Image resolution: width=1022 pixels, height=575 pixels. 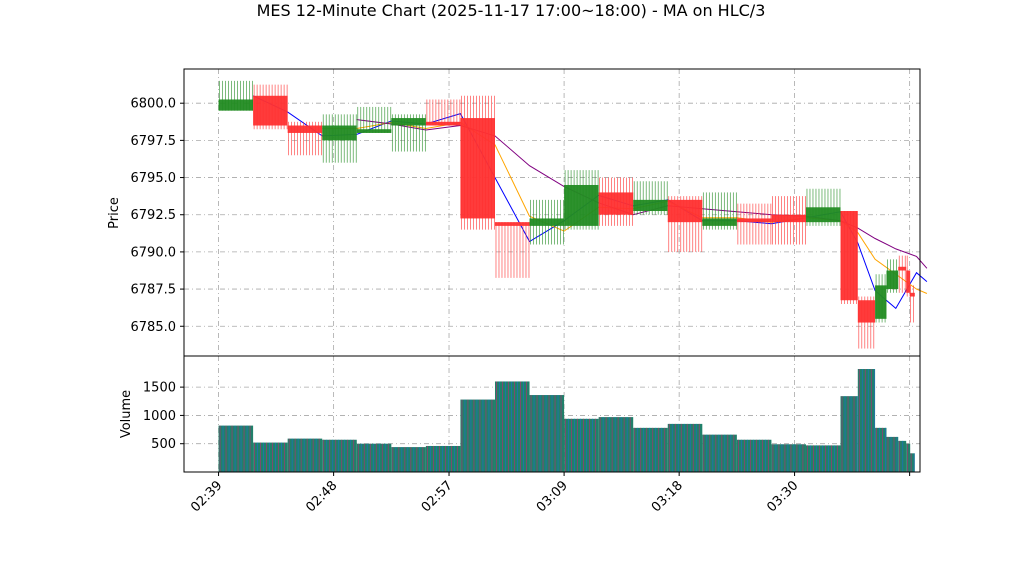 I want to click on x-axis: 02:39 02:48 02:57 03:09 03:18 03:30, so click(x=549, y=493).